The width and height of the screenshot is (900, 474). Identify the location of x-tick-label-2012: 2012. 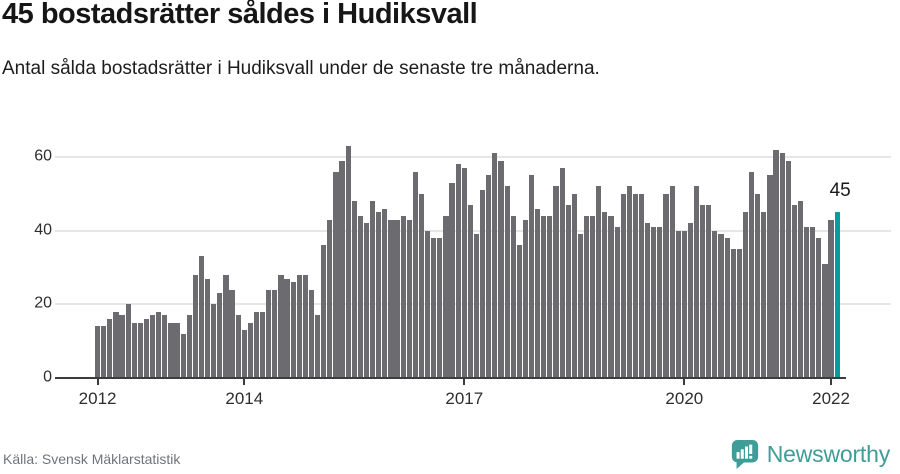
(97, 398).